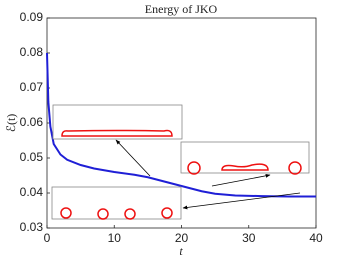 The height and width of the screenshot is (262, 349). Describe the element at coordinates (32, 157) in the screenshot. I see `y-tick-label: 0.05` at that location.